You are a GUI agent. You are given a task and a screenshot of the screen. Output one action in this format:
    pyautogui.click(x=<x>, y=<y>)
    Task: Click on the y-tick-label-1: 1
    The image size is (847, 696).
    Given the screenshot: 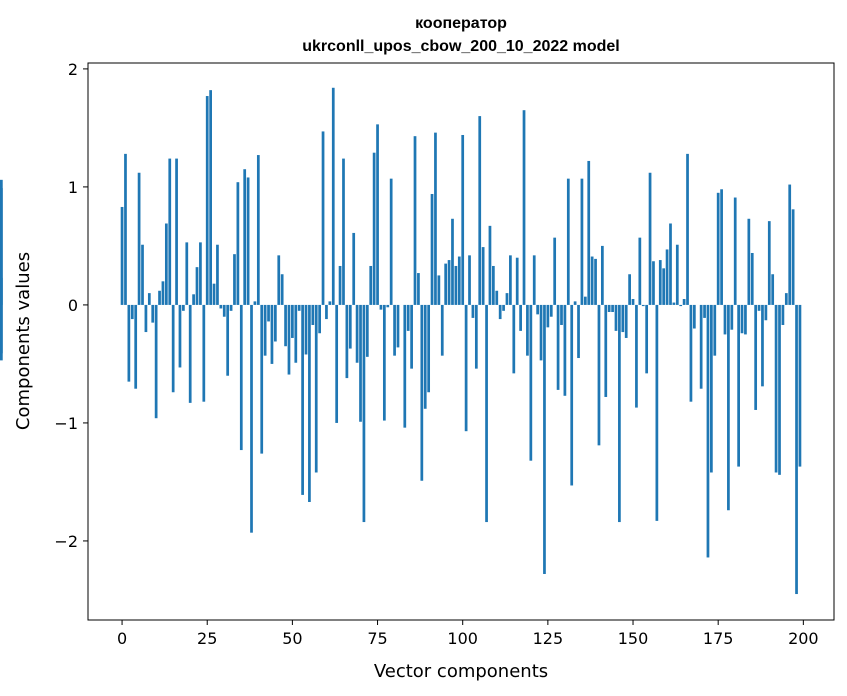 What is the action you would take?
    pyautogui.click(x=73, y=187)
    